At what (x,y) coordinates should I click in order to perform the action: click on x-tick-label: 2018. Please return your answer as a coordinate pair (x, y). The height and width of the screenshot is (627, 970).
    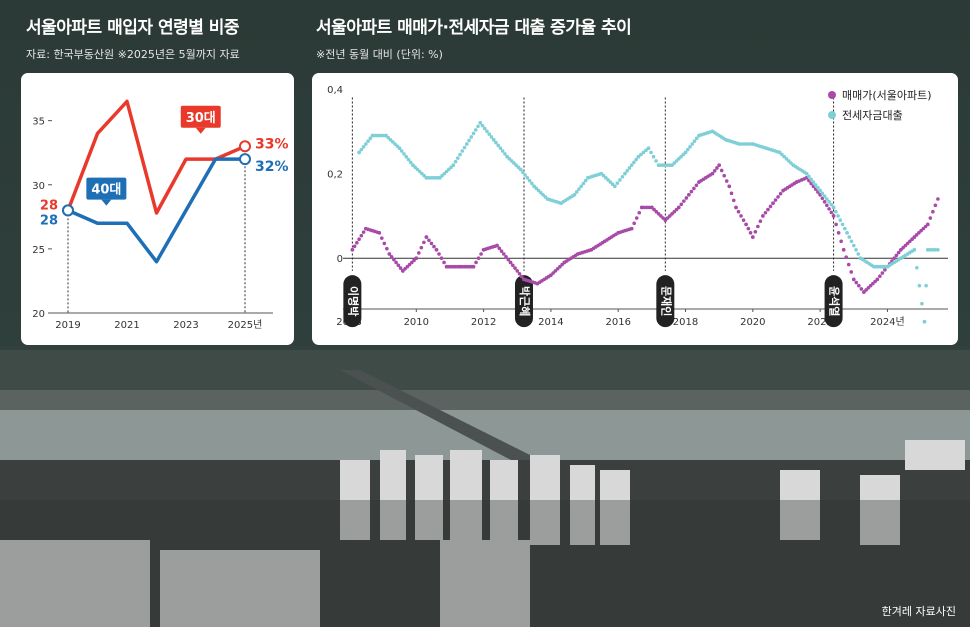
    Looking at the image, I should click on (685, 322).